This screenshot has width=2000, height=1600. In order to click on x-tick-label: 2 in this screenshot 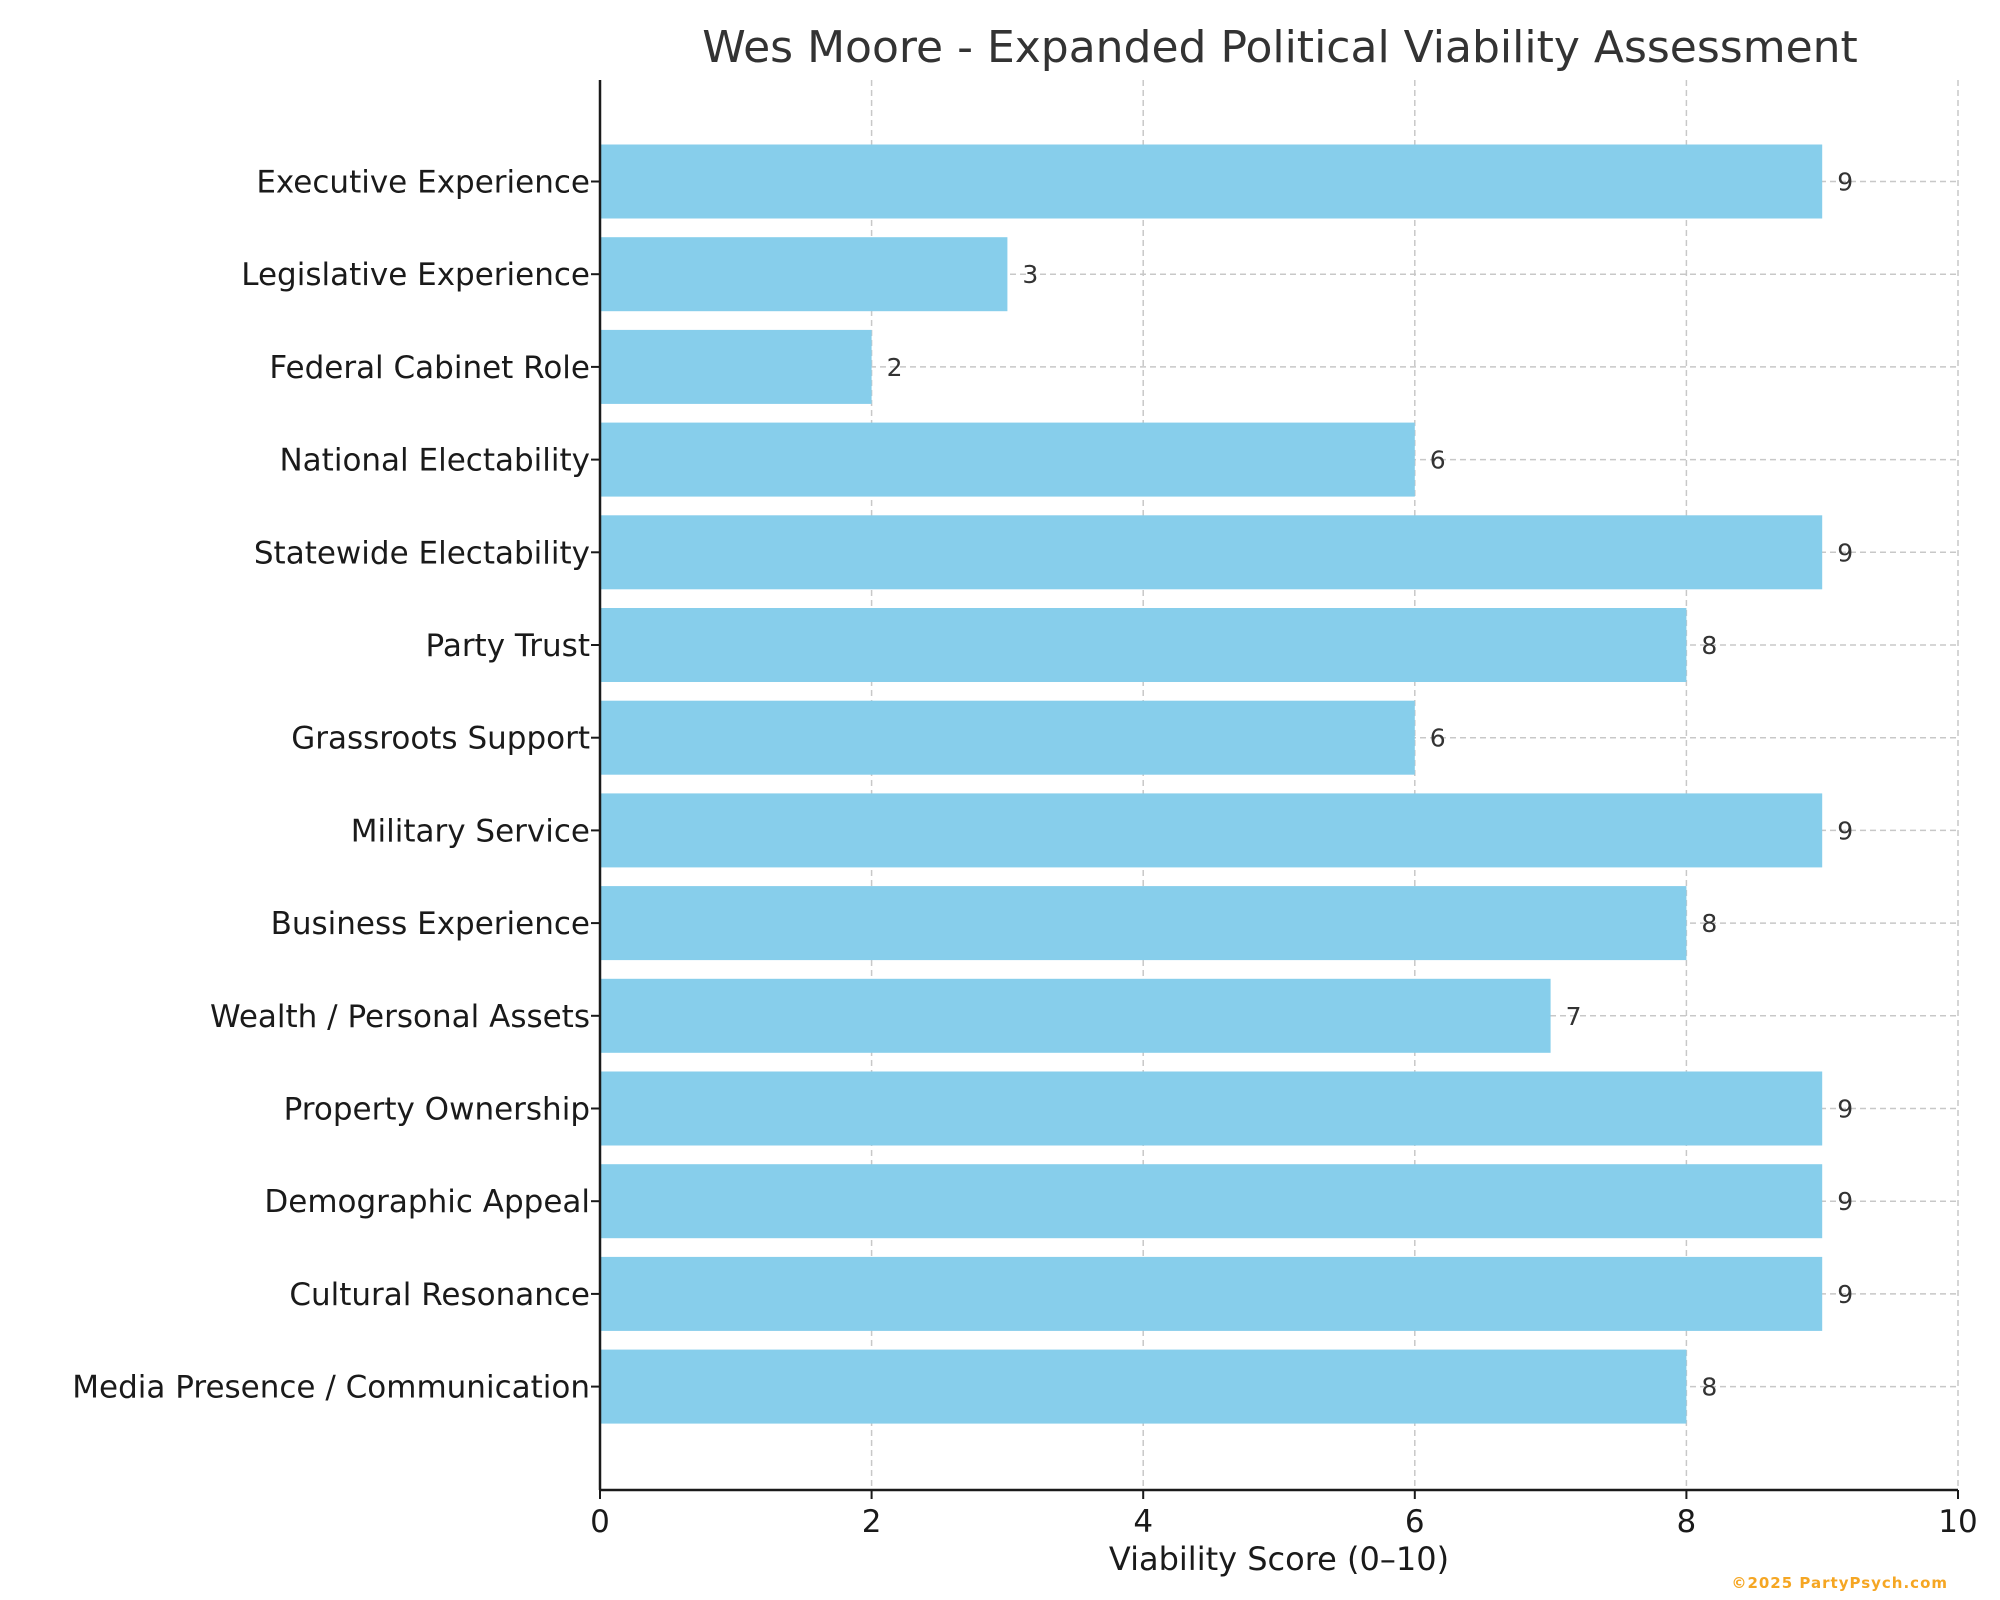, I will do `click(872, 1522)`.